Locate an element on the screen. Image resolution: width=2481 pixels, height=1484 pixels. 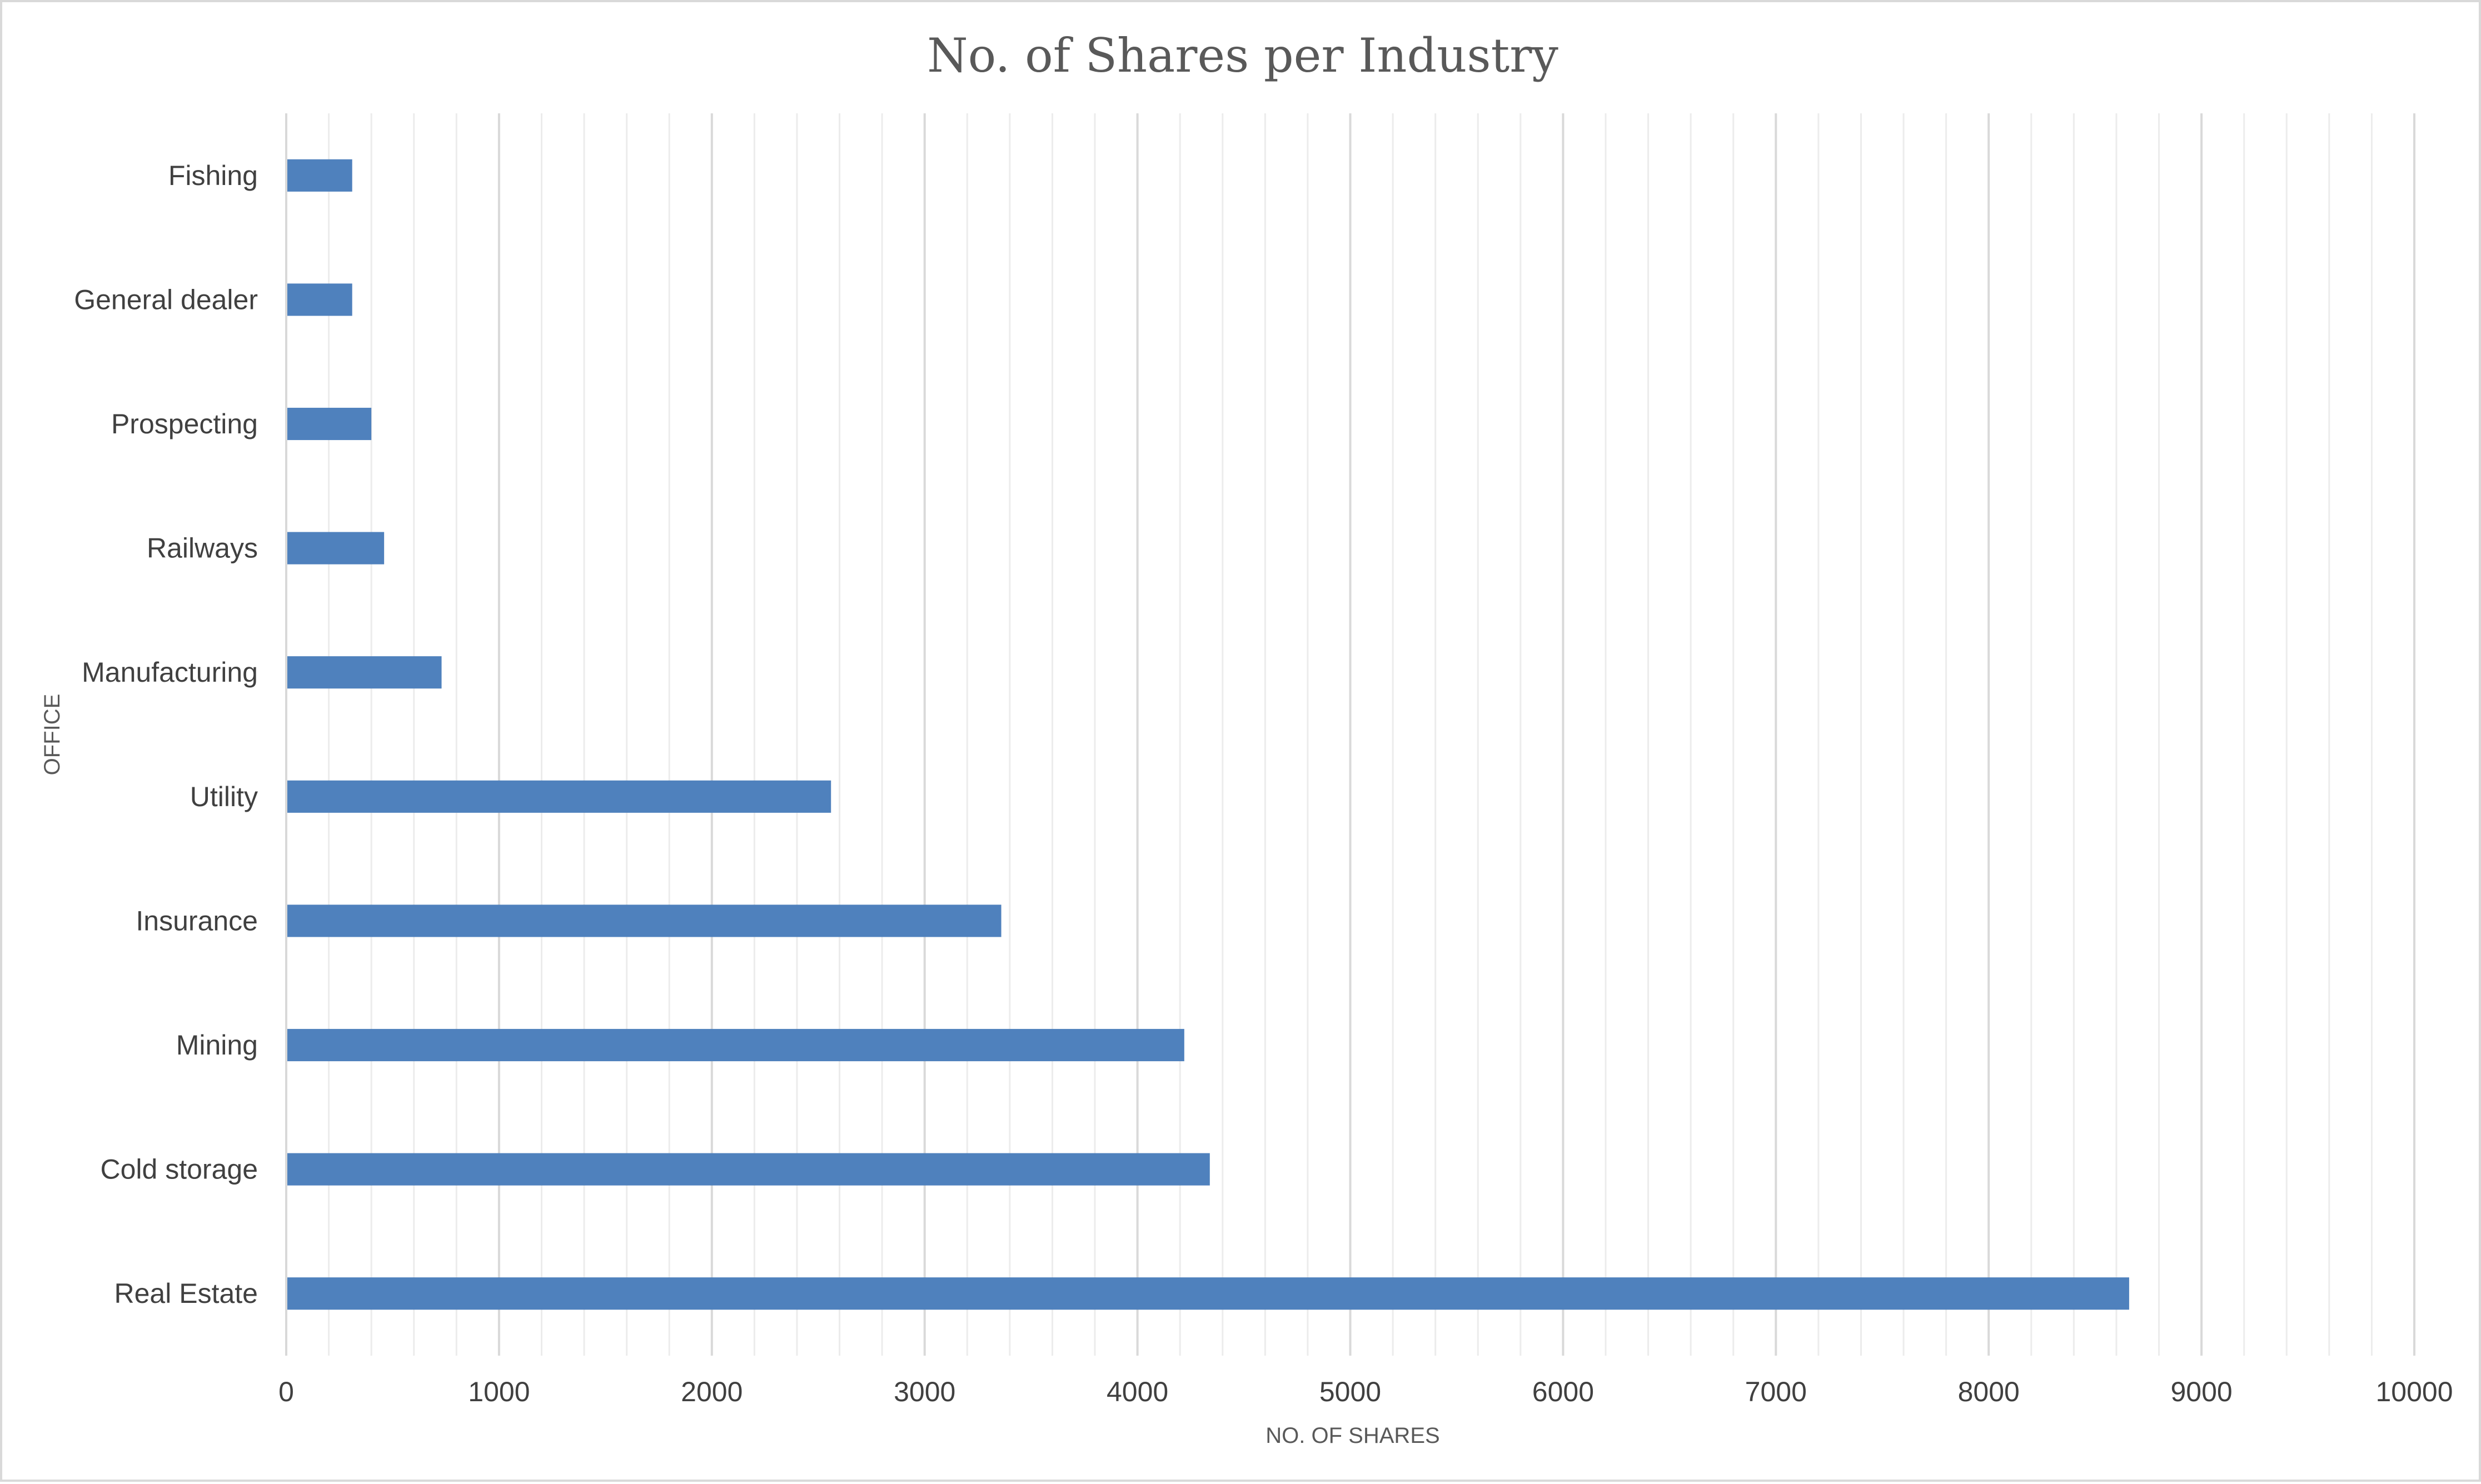
category-label: Prospecting is located at coordinates (184, 423).